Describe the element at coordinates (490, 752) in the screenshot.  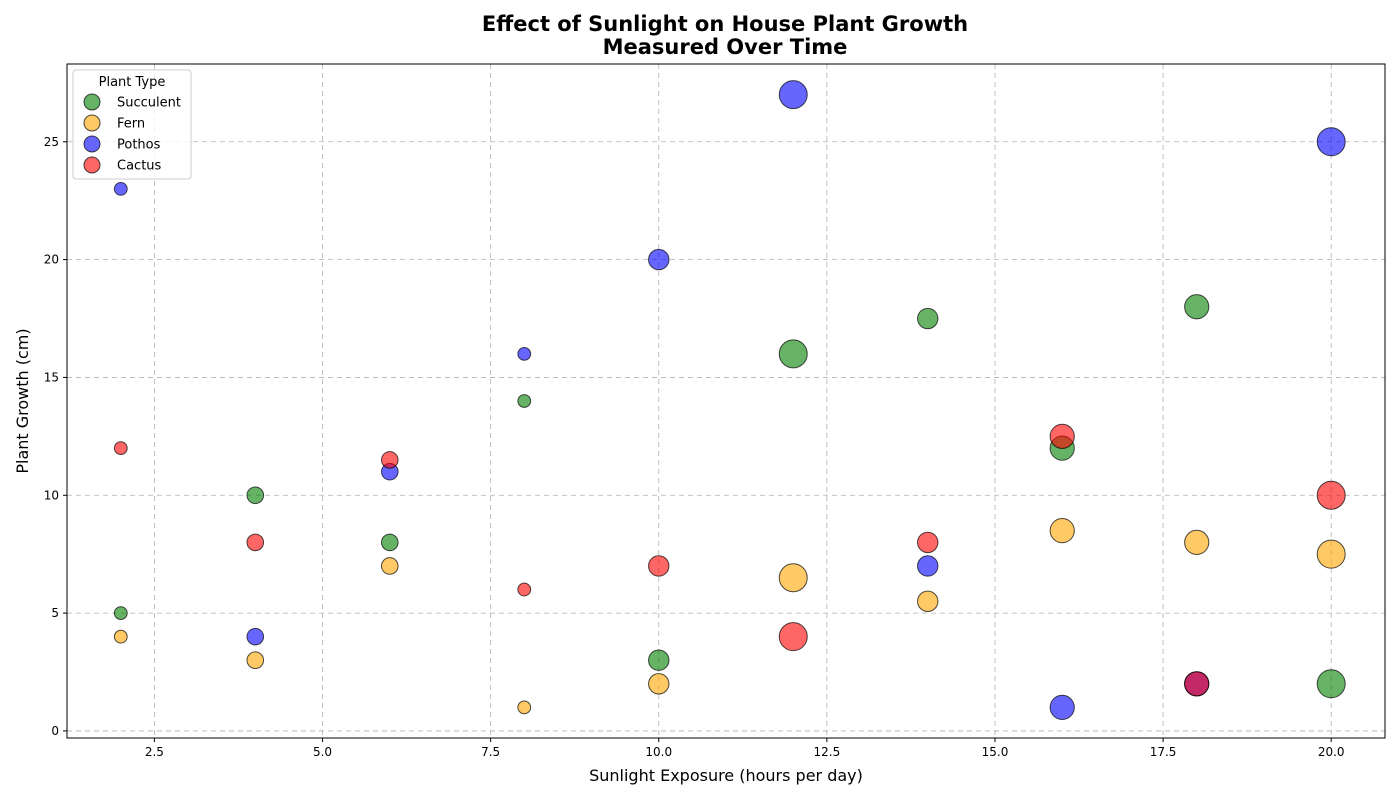
I see `x-tick-label: 7.5` at that location.